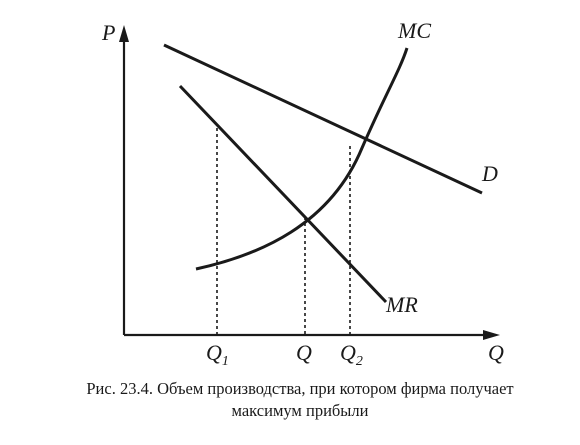 This screenshot has height=445, width=580. Describe the element at coordinates (401, 304) in the screenshot. I see `mr-label: MR` at that location.